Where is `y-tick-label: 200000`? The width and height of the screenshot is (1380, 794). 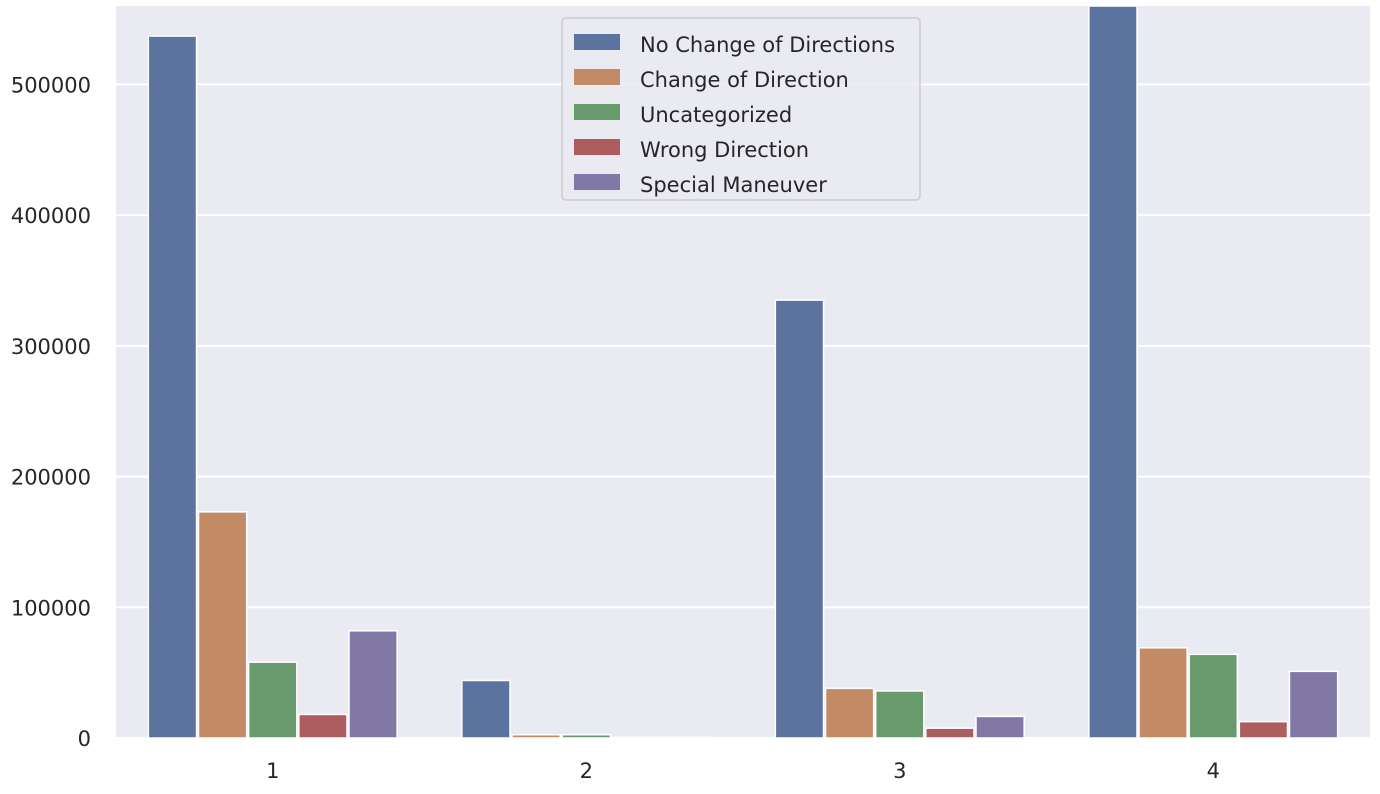
y-tick-label: 200000 is located at coordinates (51, 478).